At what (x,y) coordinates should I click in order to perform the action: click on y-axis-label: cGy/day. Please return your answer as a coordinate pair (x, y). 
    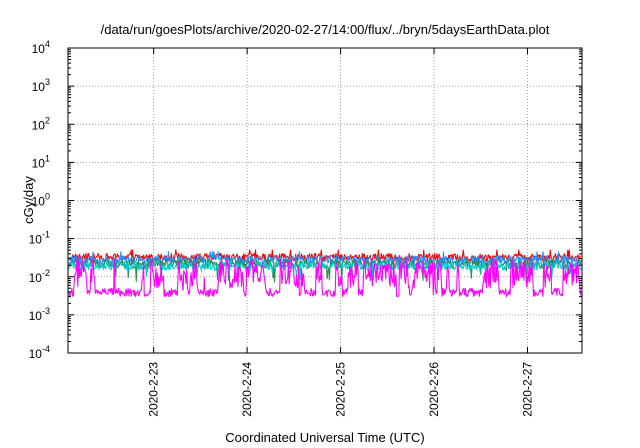
    Looking at the image, I should click on (28, 200).